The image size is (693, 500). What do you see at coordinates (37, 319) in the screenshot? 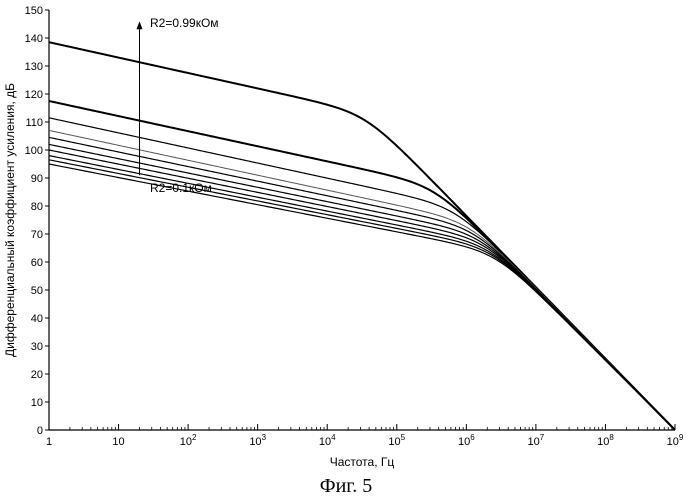
I see `y-tick-label: 40` at bounding box center [37, 319].